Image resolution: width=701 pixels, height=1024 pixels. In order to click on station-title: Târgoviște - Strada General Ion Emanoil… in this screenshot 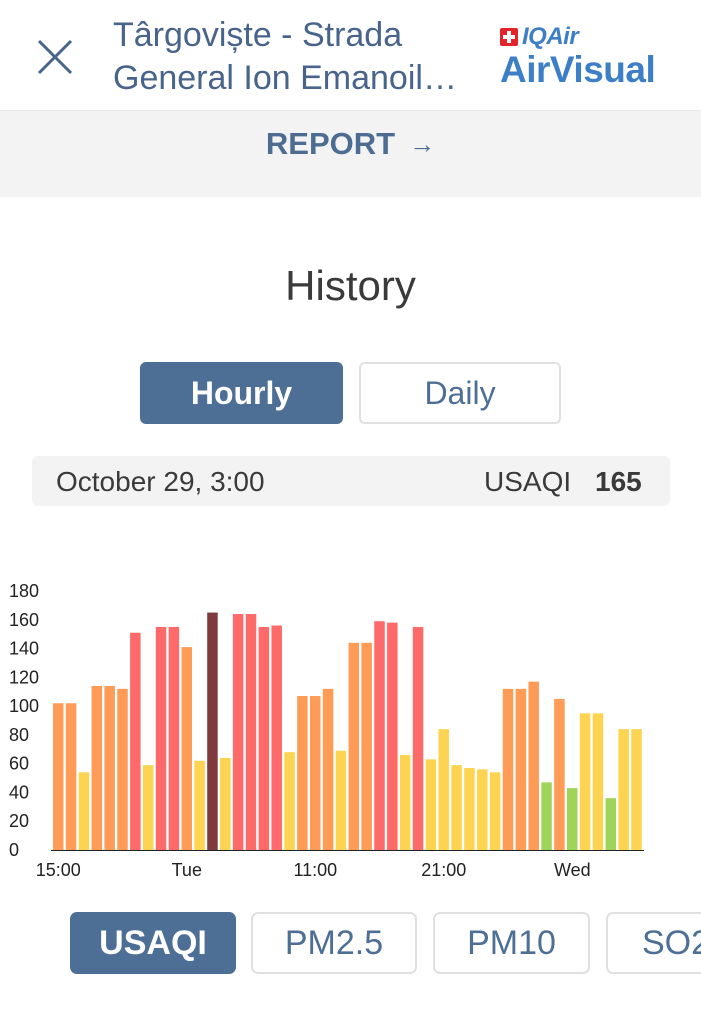, I will do `click(303, 57)`.